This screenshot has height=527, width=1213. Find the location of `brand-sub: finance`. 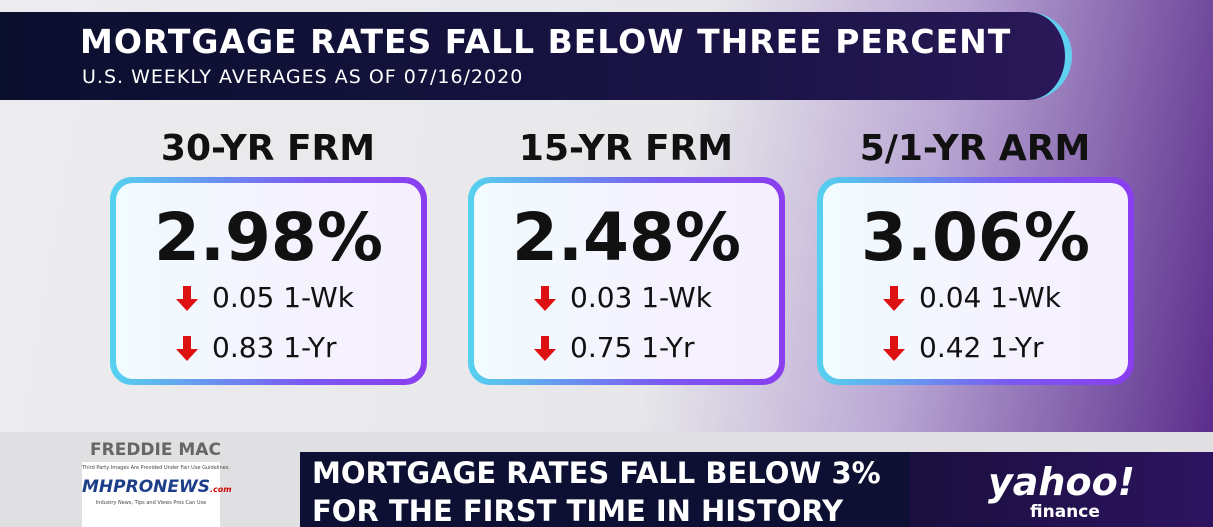

brand-sub: finance is located at coordinates (1065, 512).